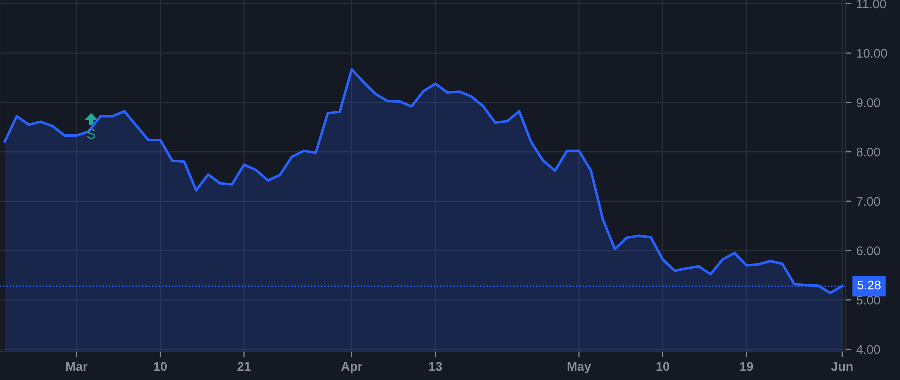 The image size is (900, 380). Describe the element at coordinates (747, 367) in the screenshot. I see `x-tick-label: 19` at that location.